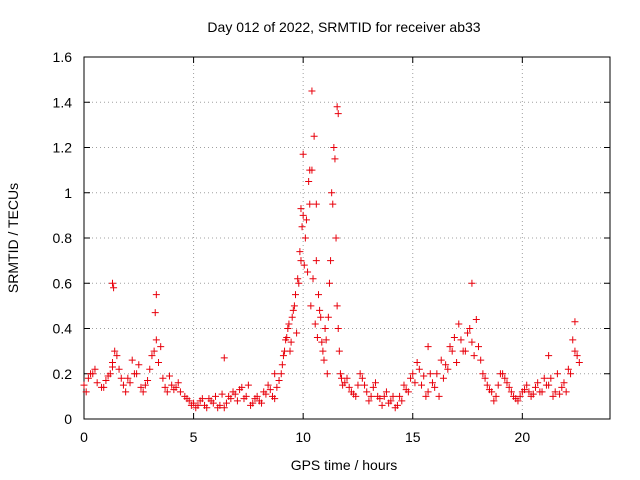 This screenshot has width=640, height=480. Describe the element at coordinates (63, 148) in the screenshot. I see `y-tick-label: 1.2` at that location.